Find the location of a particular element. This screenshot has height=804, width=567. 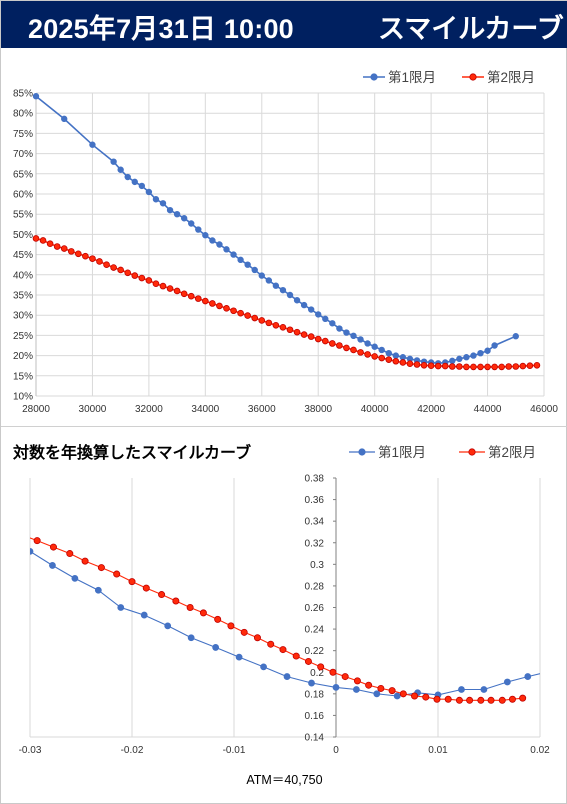

x-tick-label: 40000 is located at coordinates (375, 409).